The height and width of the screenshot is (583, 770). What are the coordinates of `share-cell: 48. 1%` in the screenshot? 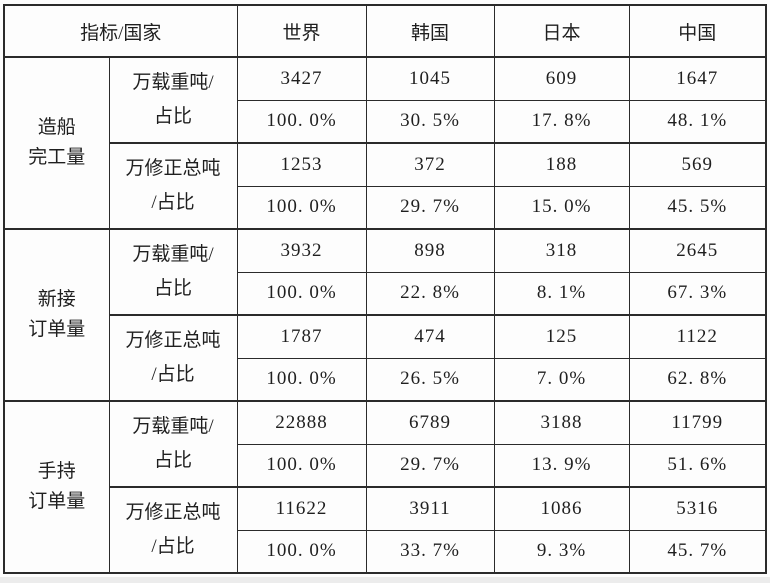 It's located at (697, 121).